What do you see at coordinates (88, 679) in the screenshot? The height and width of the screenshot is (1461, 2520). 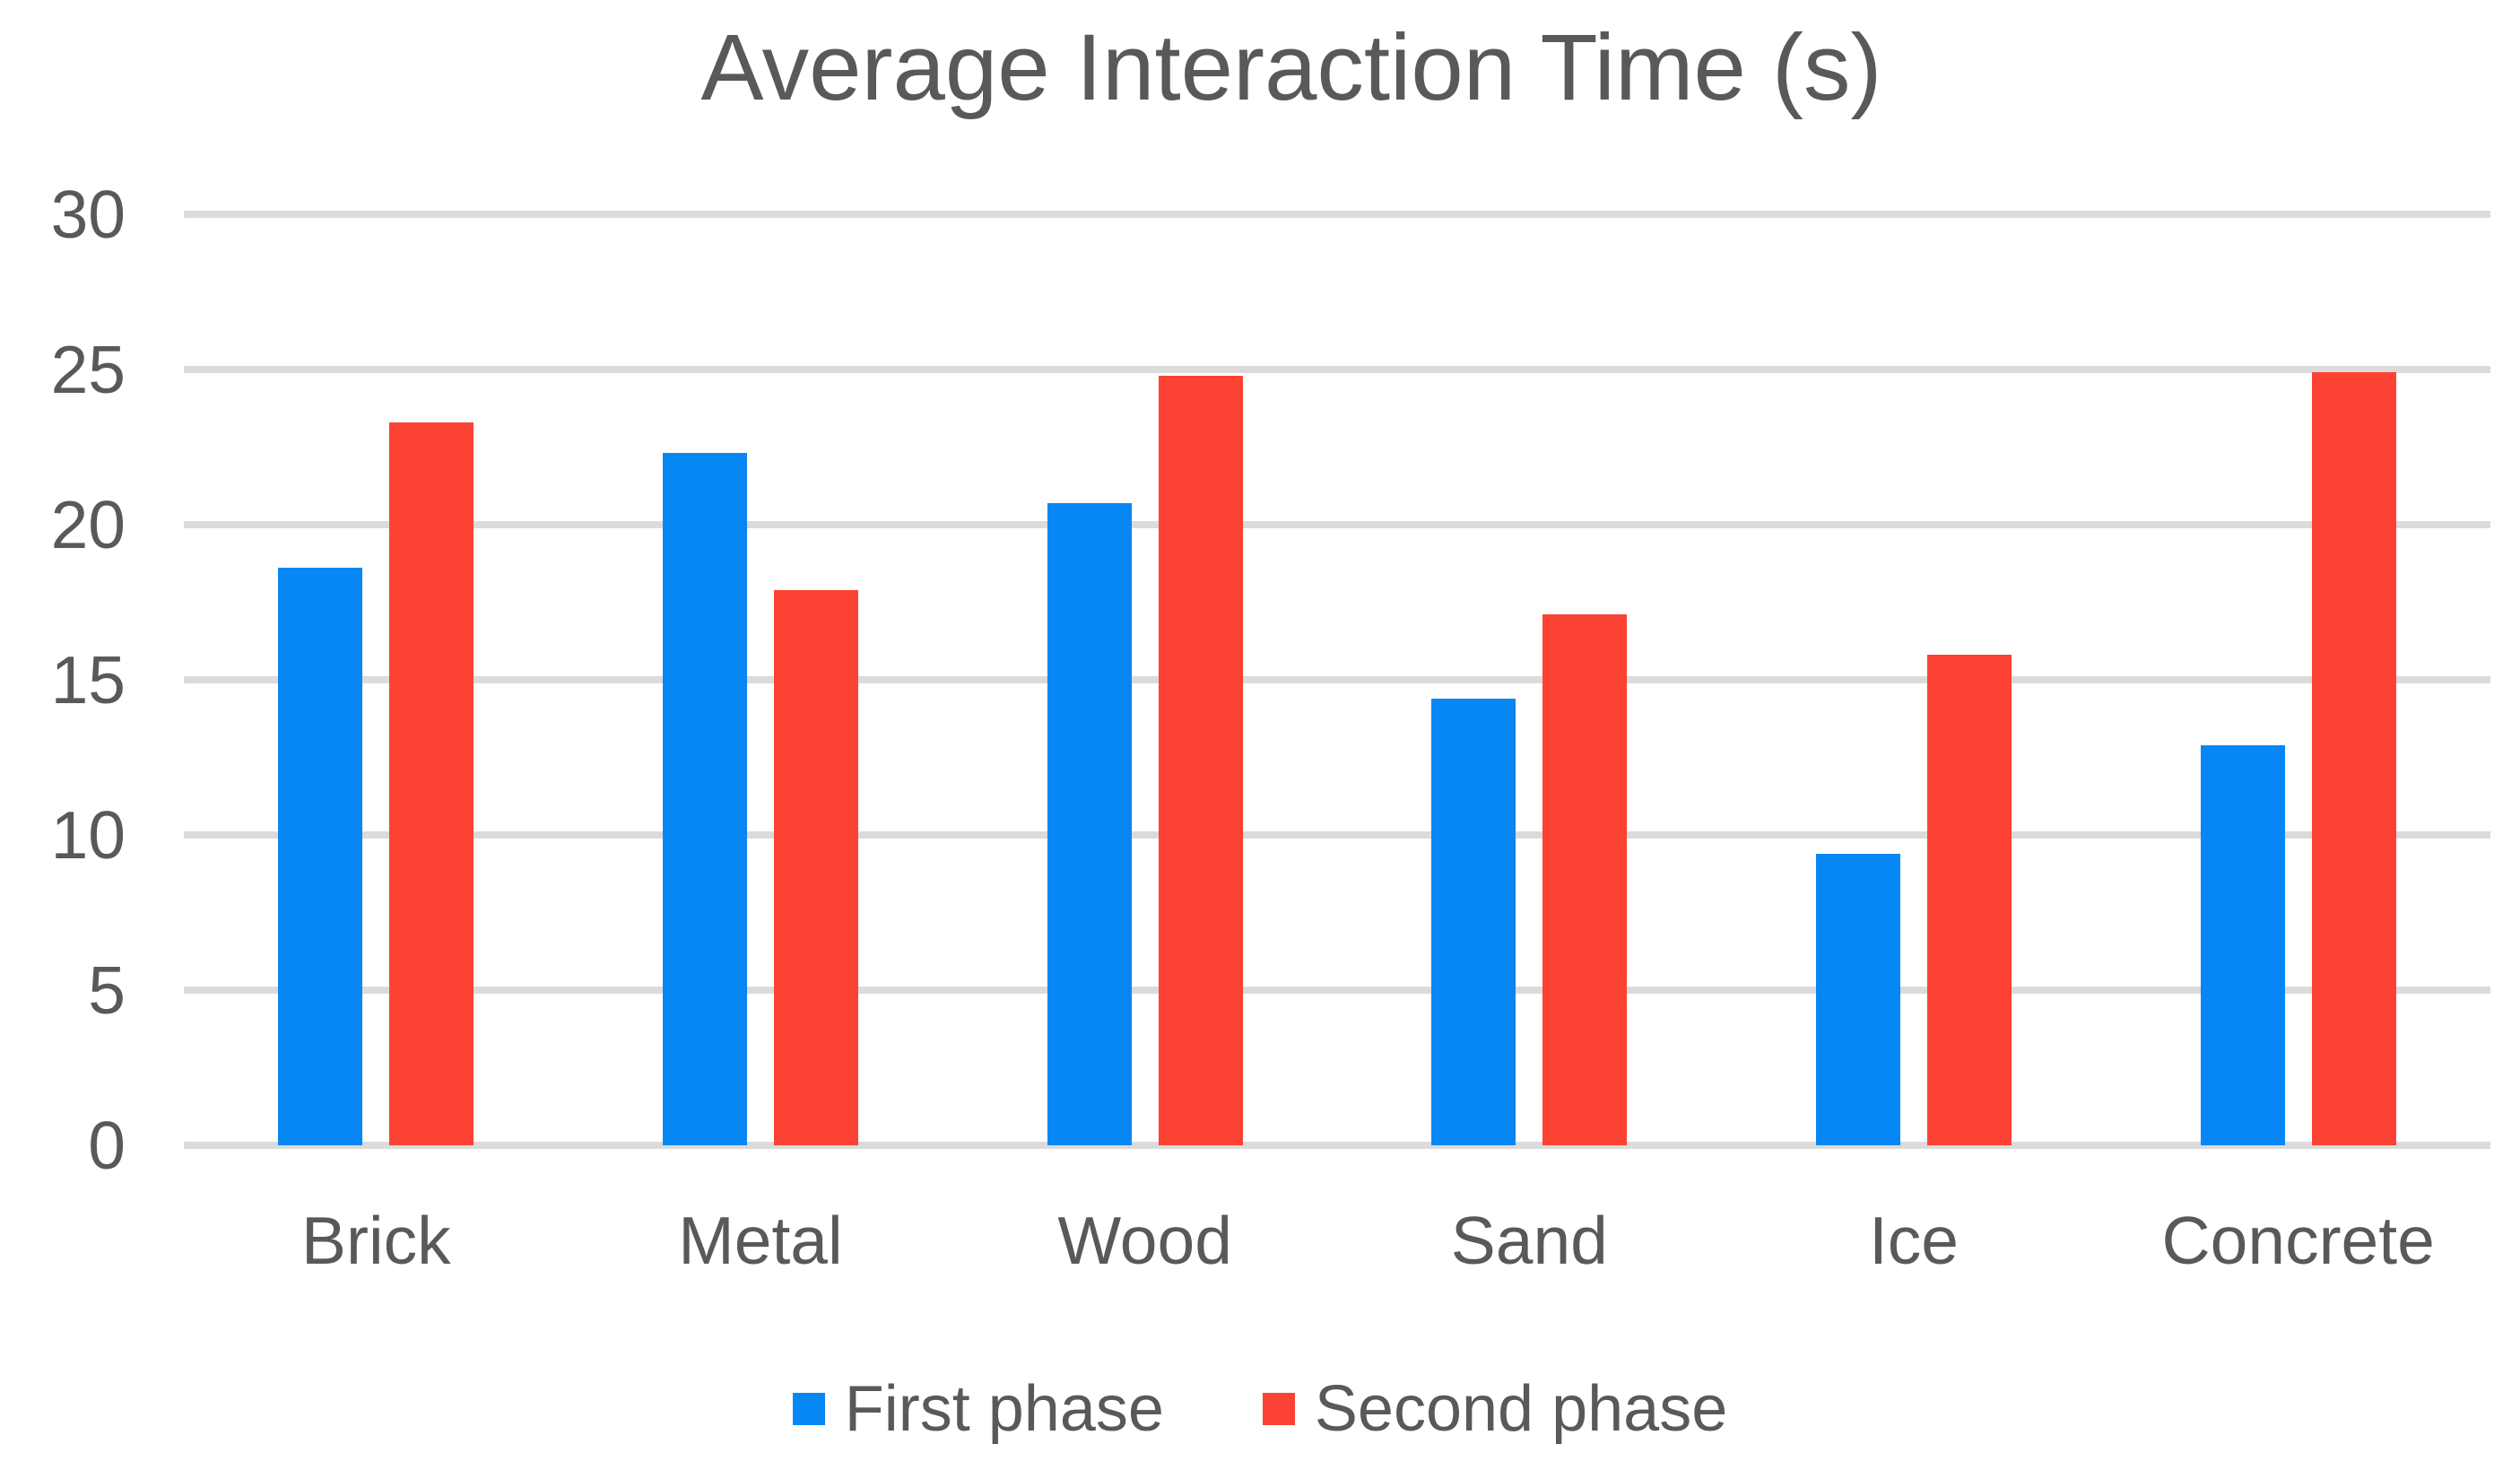 I see `y-tick-label-15: 15` at bounding box center [88, 679].